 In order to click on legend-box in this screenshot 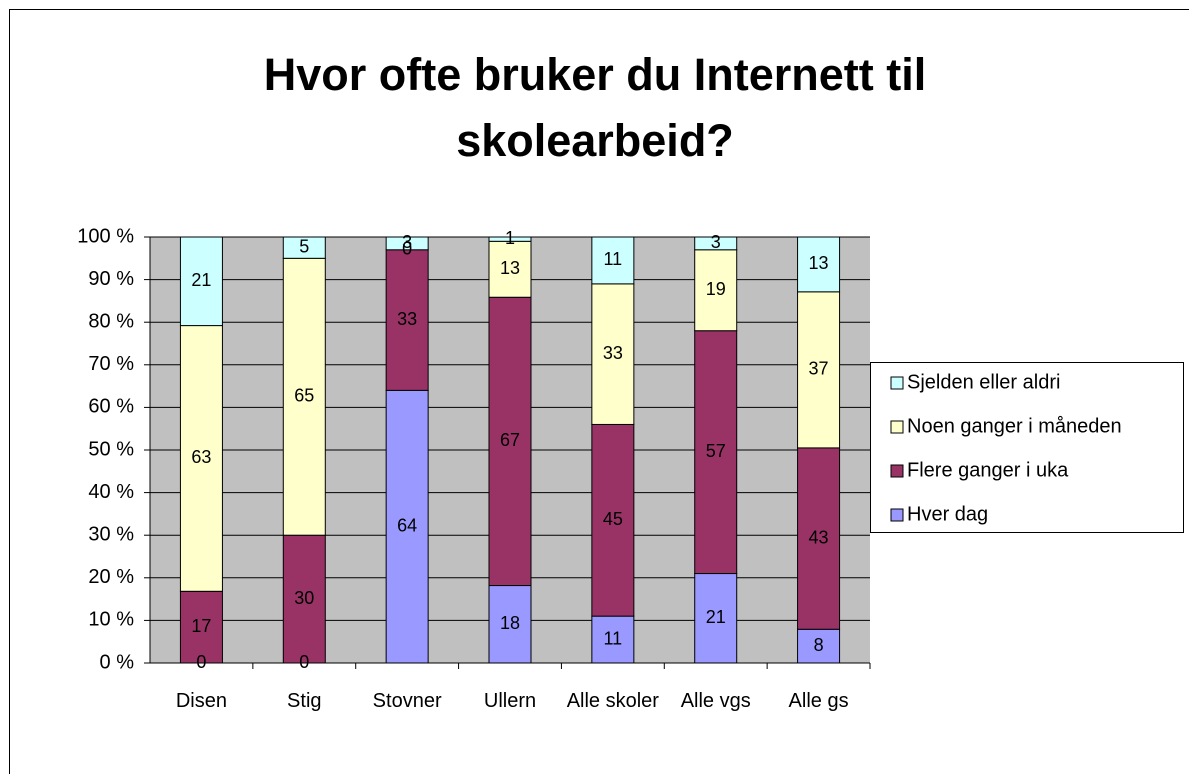, I will do `click(1027, 447)`.